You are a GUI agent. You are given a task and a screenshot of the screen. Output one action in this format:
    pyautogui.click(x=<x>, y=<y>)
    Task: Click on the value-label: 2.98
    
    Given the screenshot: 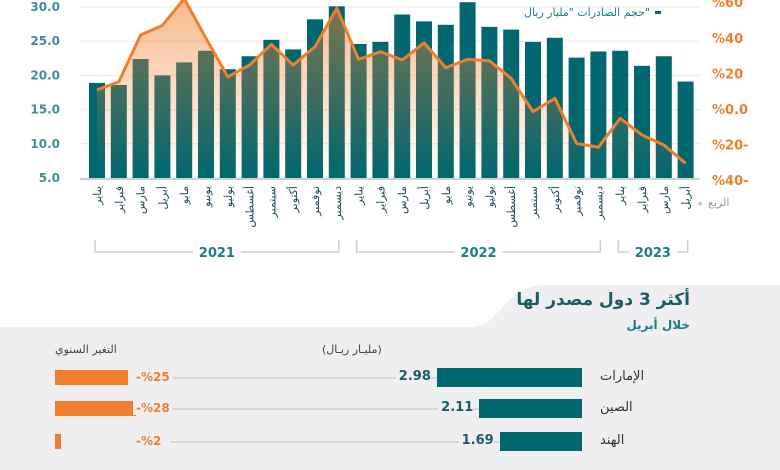 What is the action you would take?
    pyautogui.click(x=413, y=376)
    